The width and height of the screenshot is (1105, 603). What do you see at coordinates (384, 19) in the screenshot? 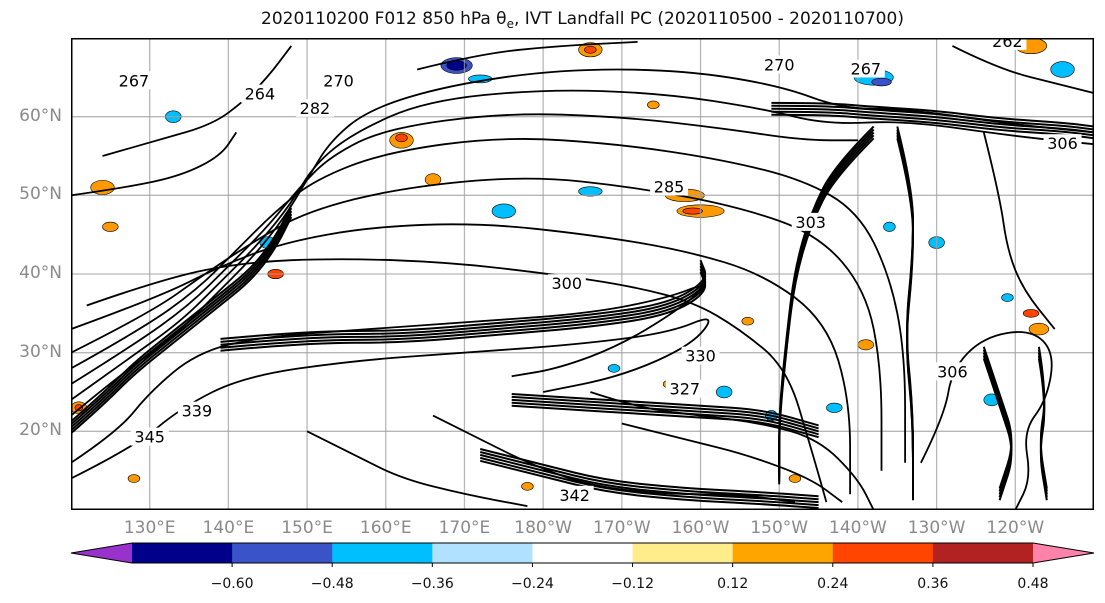
I see `title-main: 2020110200 F012 850 hPa θ` at bounding box center [384, 19].